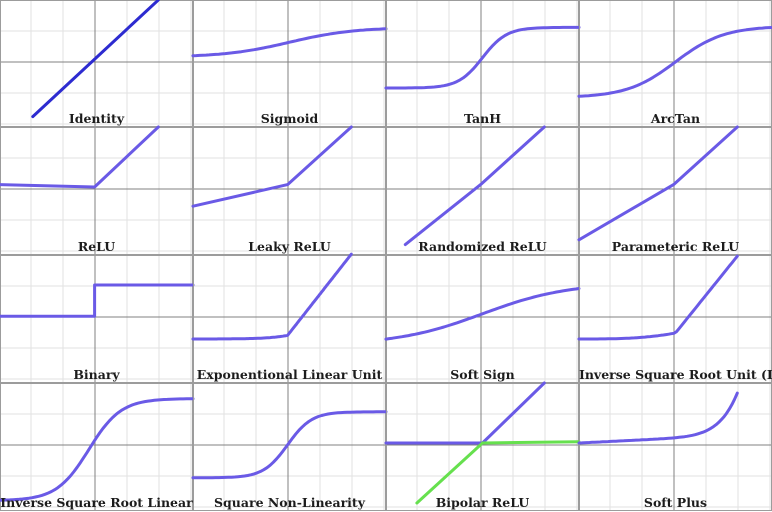 The height and width of the screenshot is (512, 772). Describe the element at coordinates (675, 246) in the screenshot. I see `panel-label: Parameteric ReLU` at that location.